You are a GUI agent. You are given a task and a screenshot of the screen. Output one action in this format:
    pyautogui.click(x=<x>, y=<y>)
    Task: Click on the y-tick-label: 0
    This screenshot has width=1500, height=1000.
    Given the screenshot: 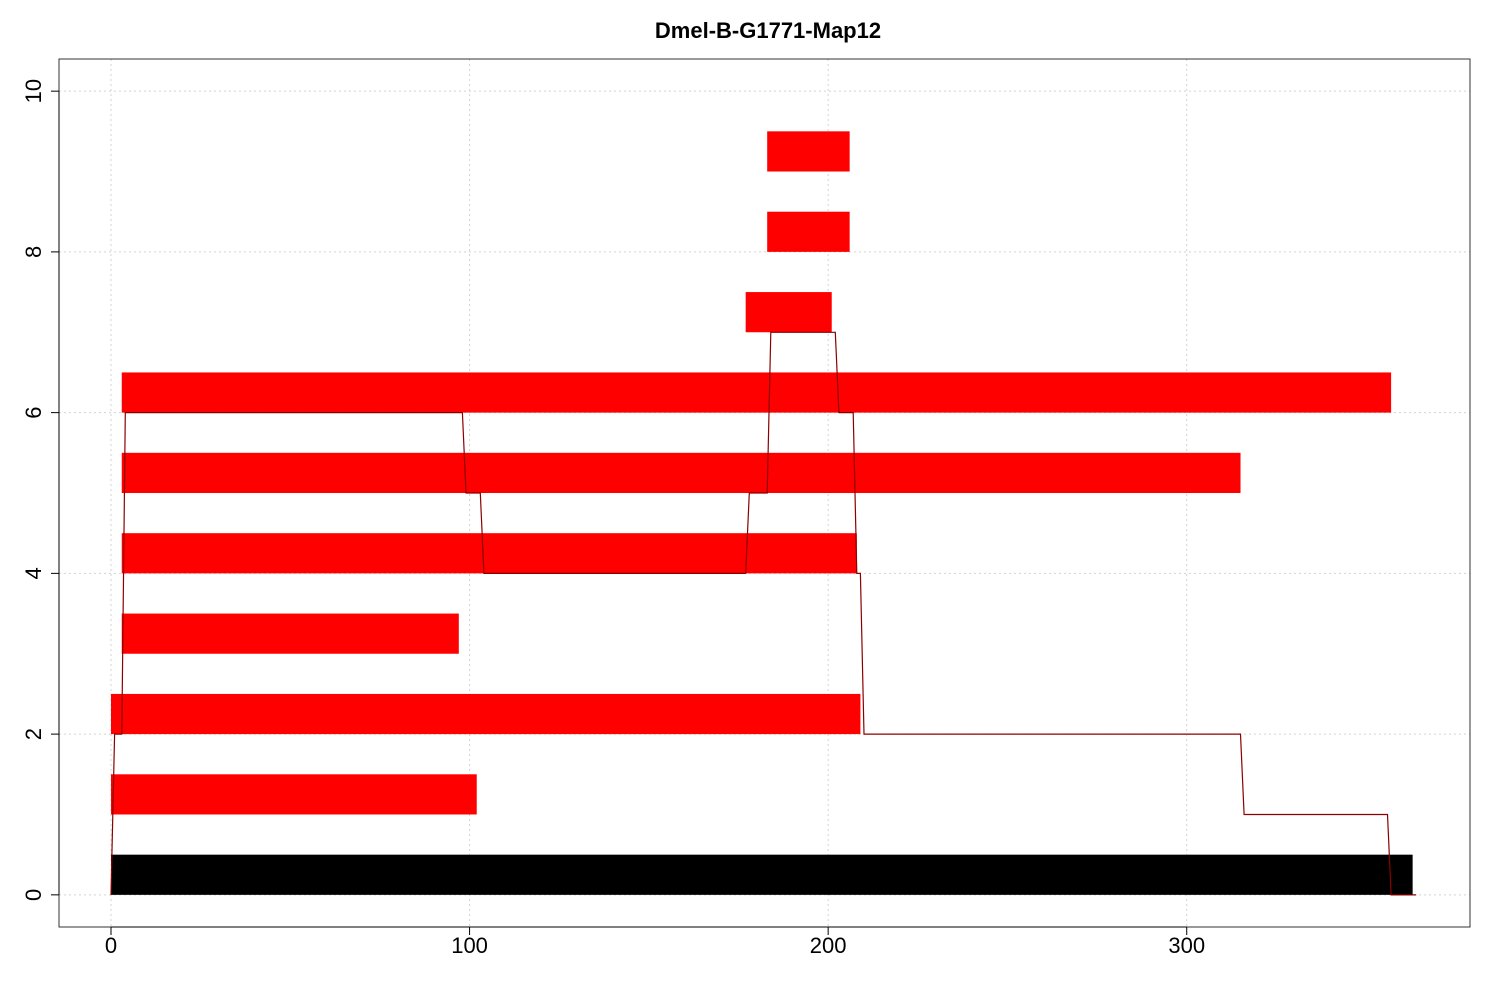 What is the action you would take?
    pyautogui.click(x=33, y=895)
    